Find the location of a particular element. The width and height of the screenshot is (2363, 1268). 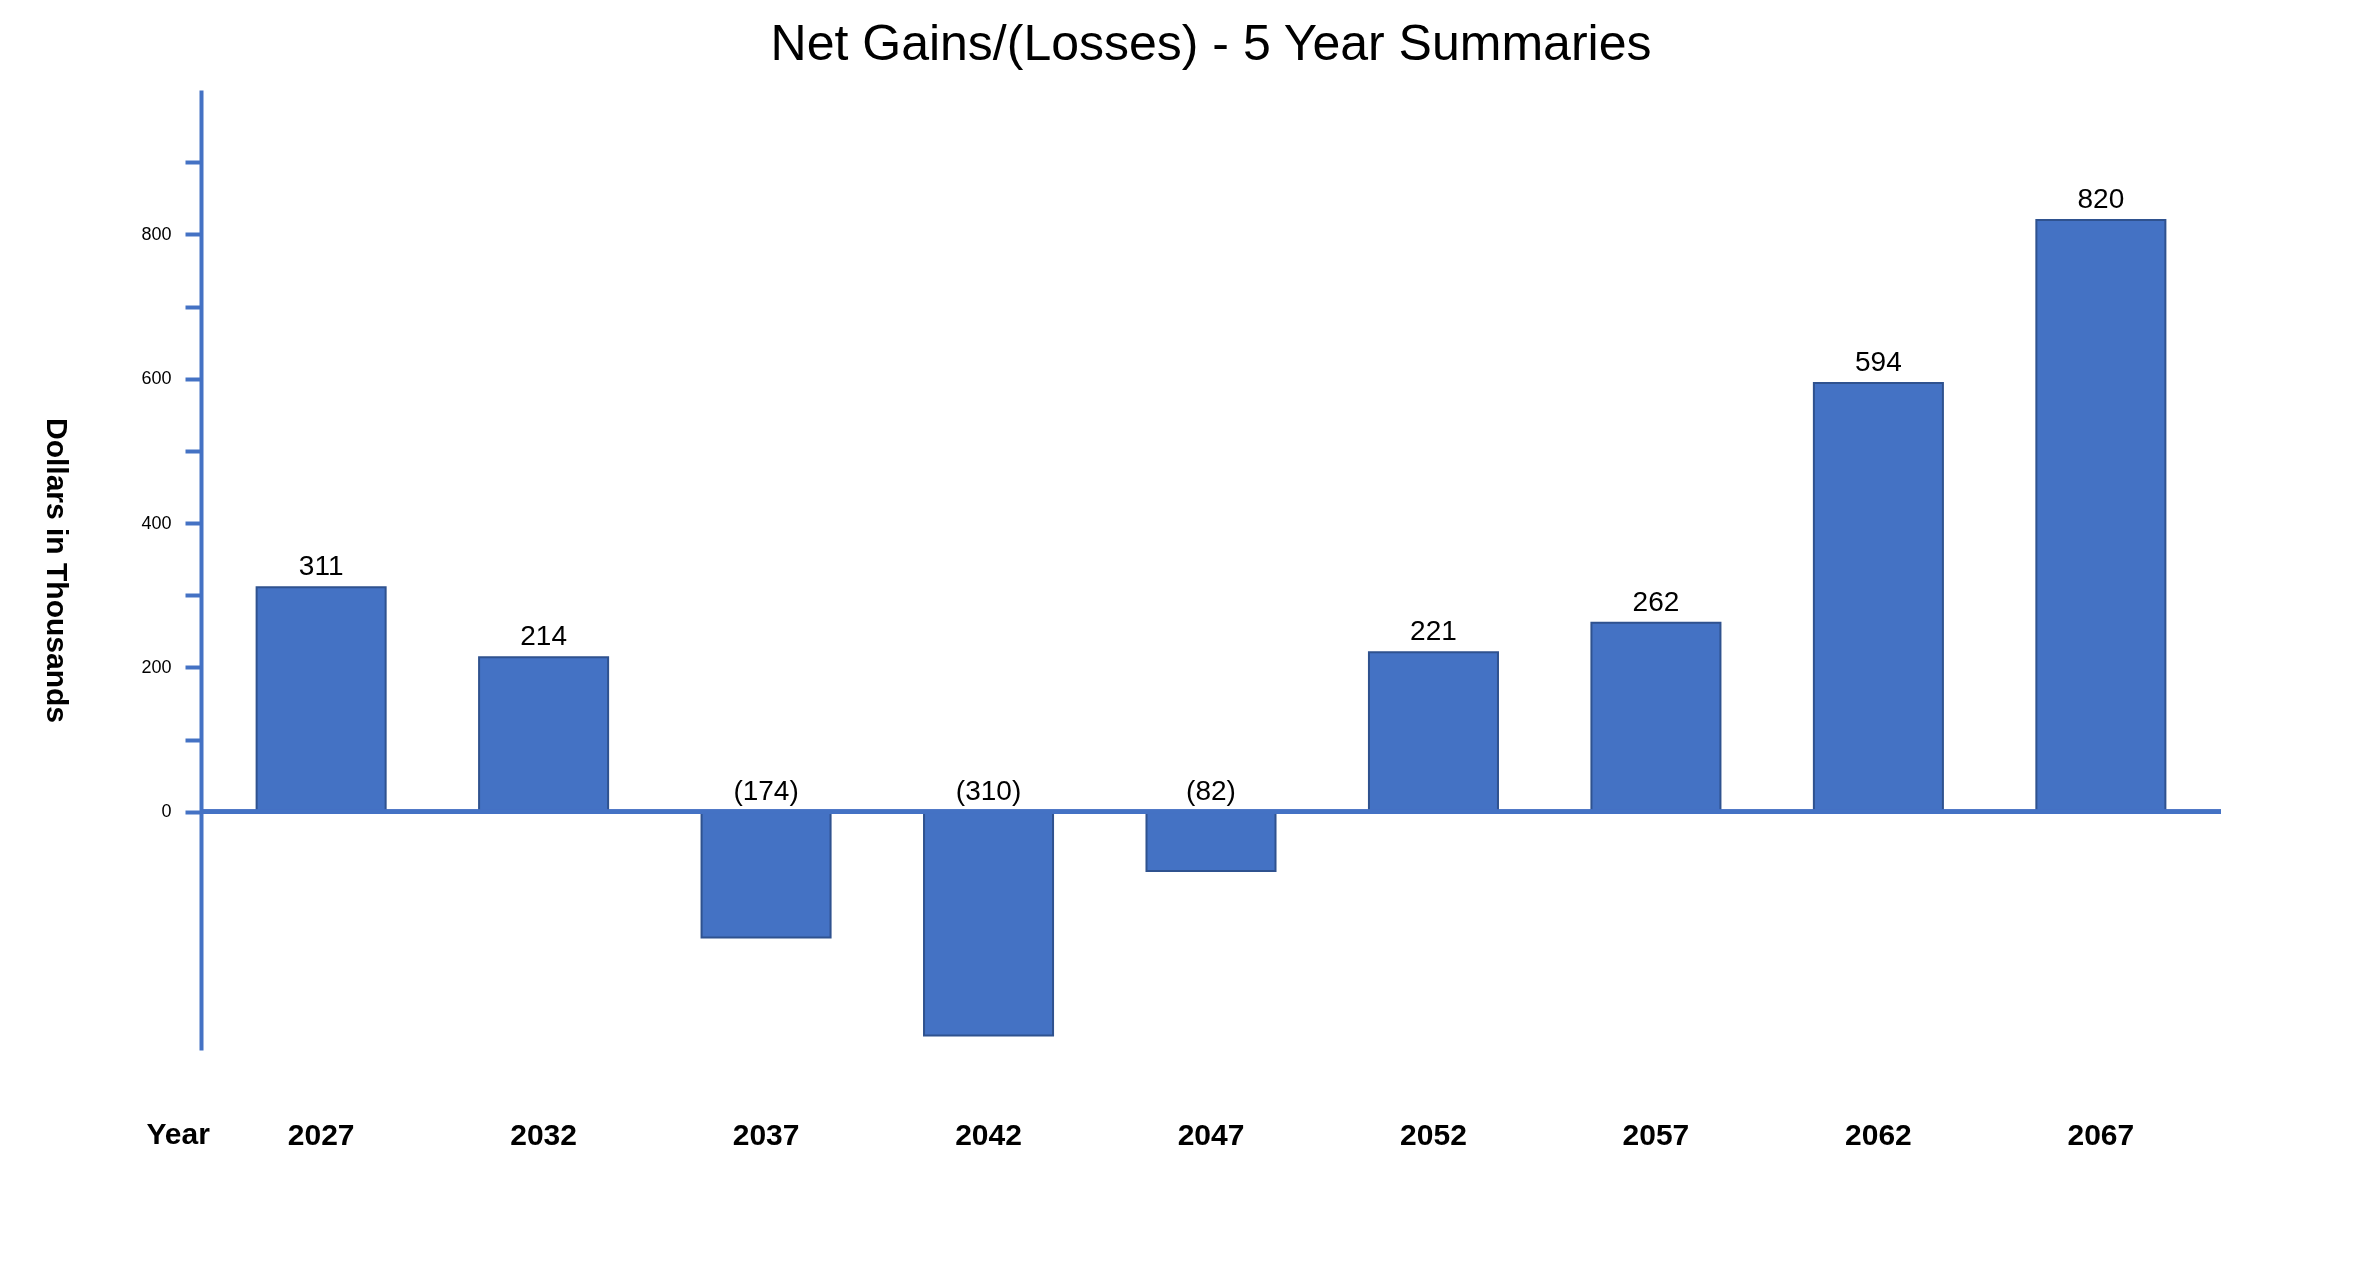

x-tick-label: 2052 is located at coordinates (1433, 1134).